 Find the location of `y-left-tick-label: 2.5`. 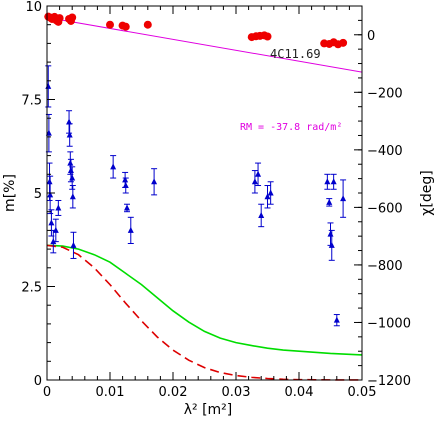

y-left-tick-label: 2.5 is located at coordinates (31, 288).